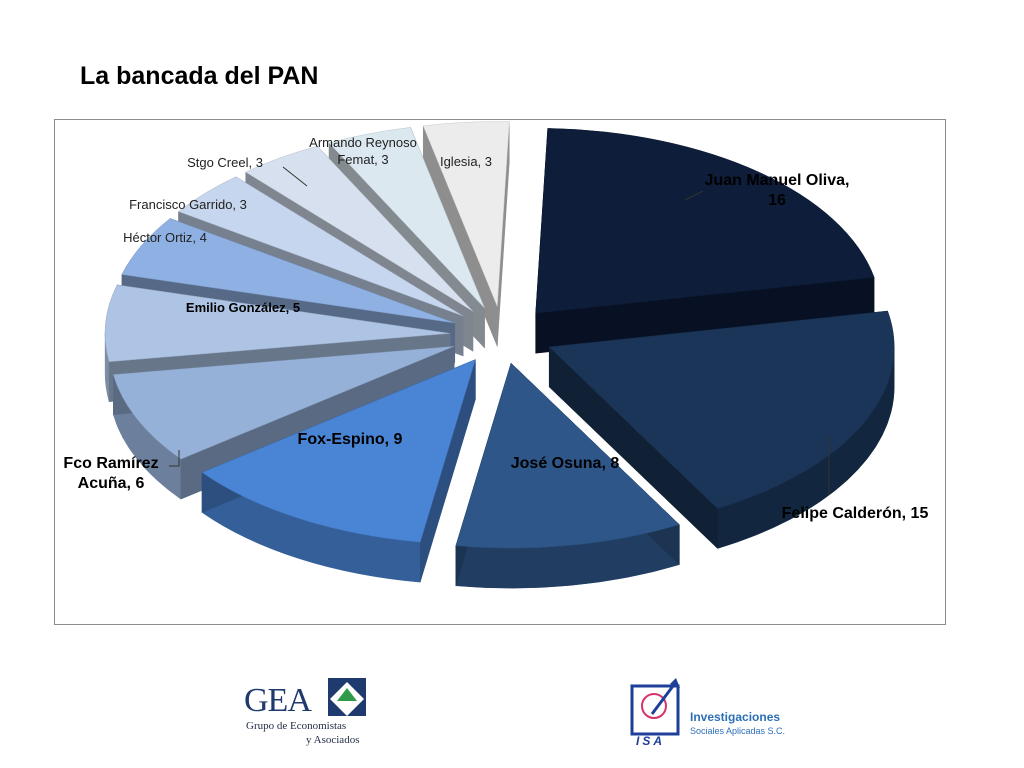  I want to click on data-label-hector-ortiz: Héctor Ortiz, 4, so click(165, 237).